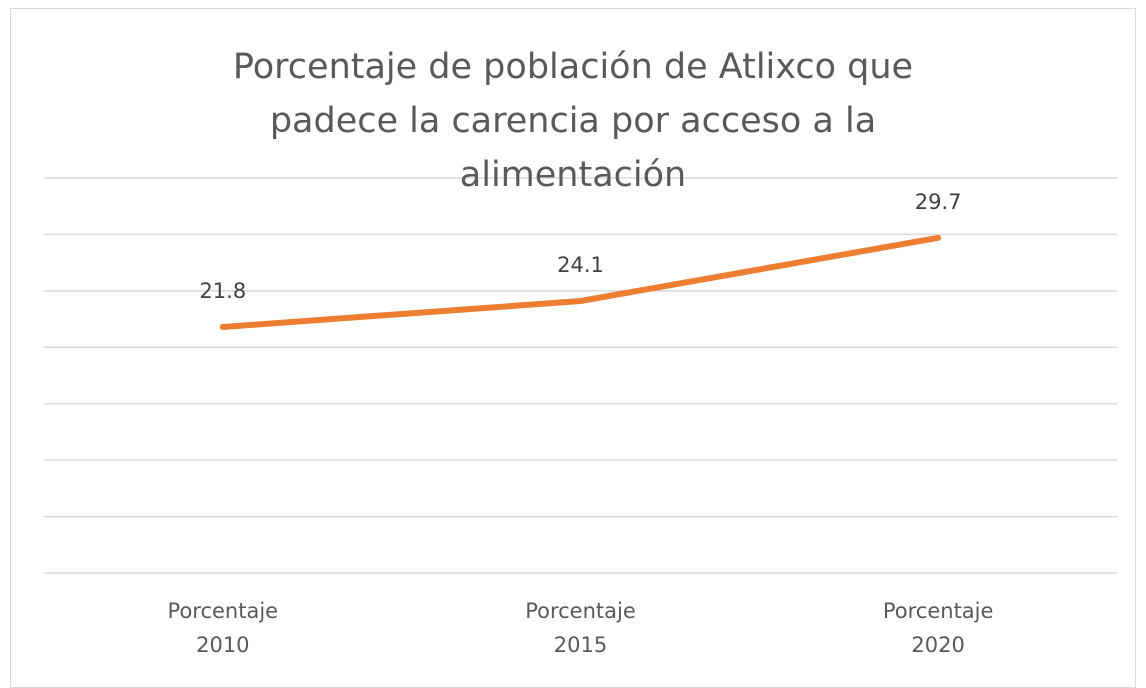 This screenshot has height=688, width=1146. What do you see at coordinates (223, 290) in the screenshot?
I see `data-label: 21.8` at bounding box center [223, 290].